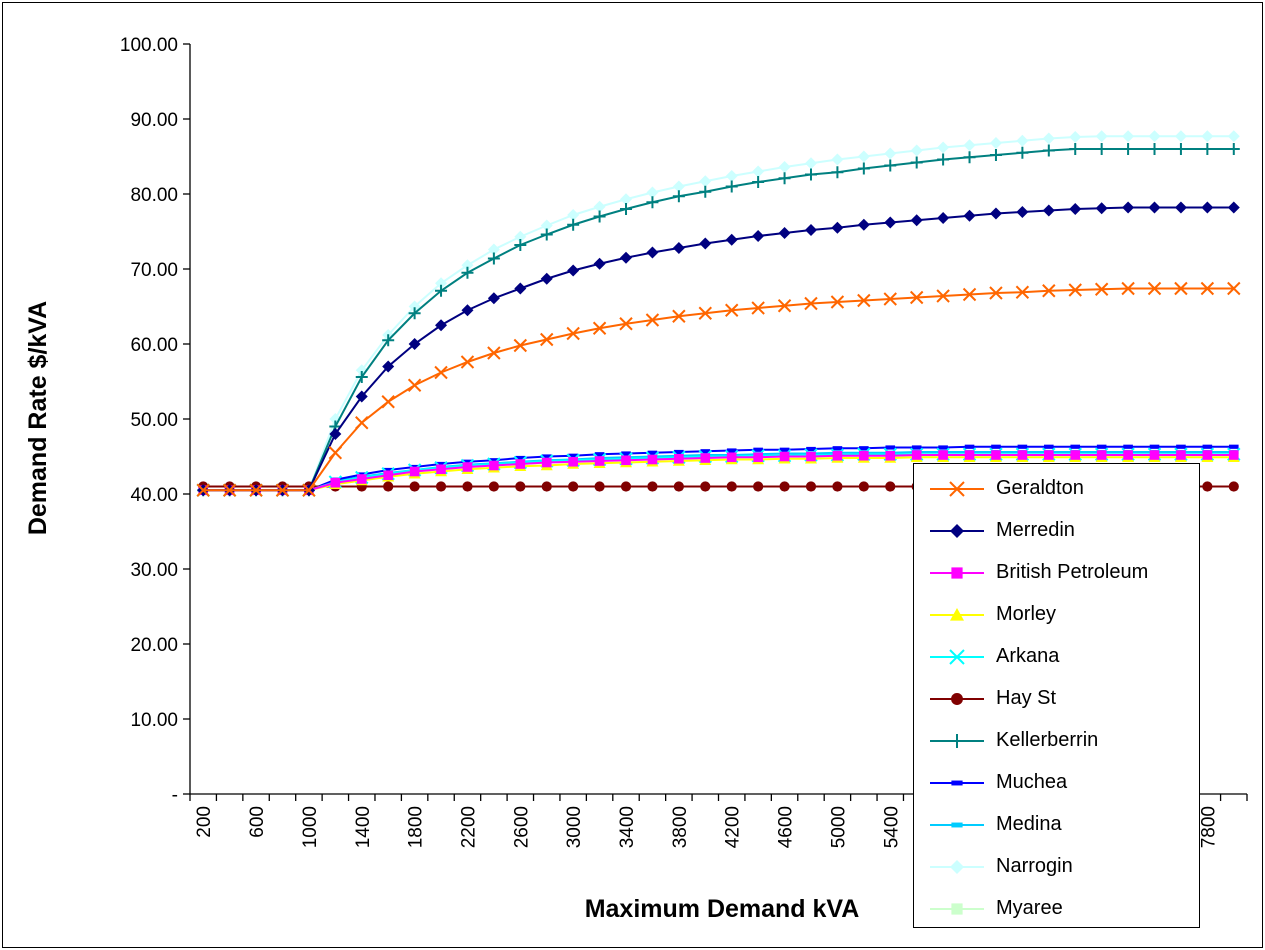 This screenshot has height=950, width=1265. Describe the element at coordinates (957, 867) in the screenshot. I see `legend-swatch-narrogin` at that location.